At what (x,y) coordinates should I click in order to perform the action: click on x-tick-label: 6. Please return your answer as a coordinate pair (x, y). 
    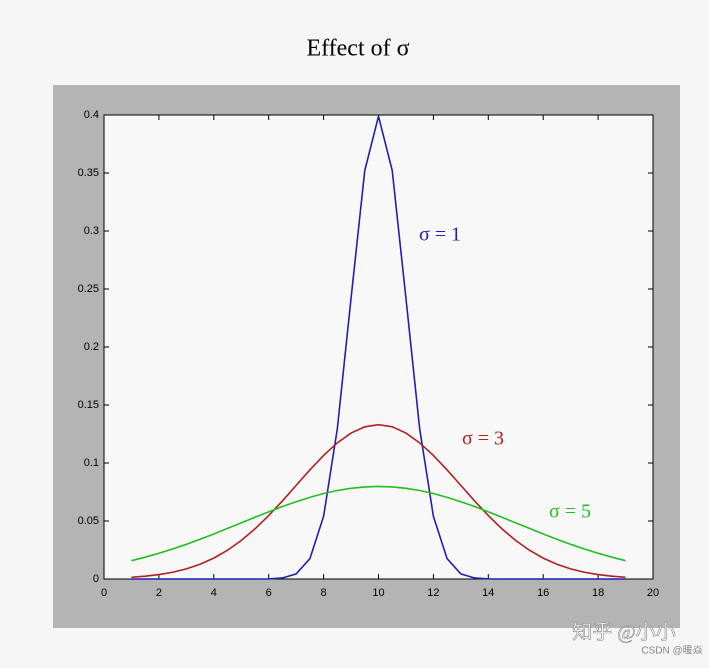
    Looking at the image, I should click on (269, 593).